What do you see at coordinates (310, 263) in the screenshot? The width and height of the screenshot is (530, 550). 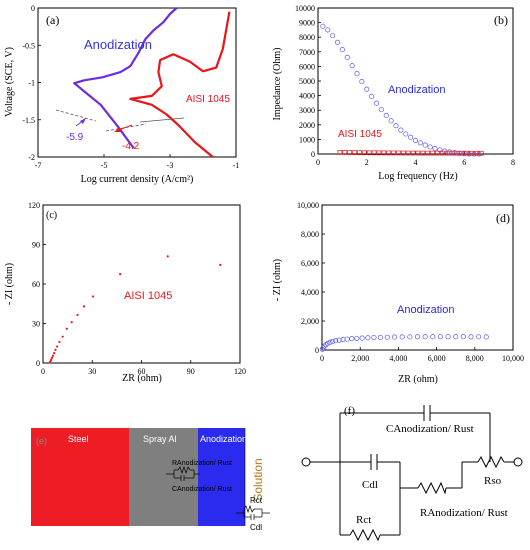 I see `y-tick-label: 6,000` at bounding box center [310, 263].